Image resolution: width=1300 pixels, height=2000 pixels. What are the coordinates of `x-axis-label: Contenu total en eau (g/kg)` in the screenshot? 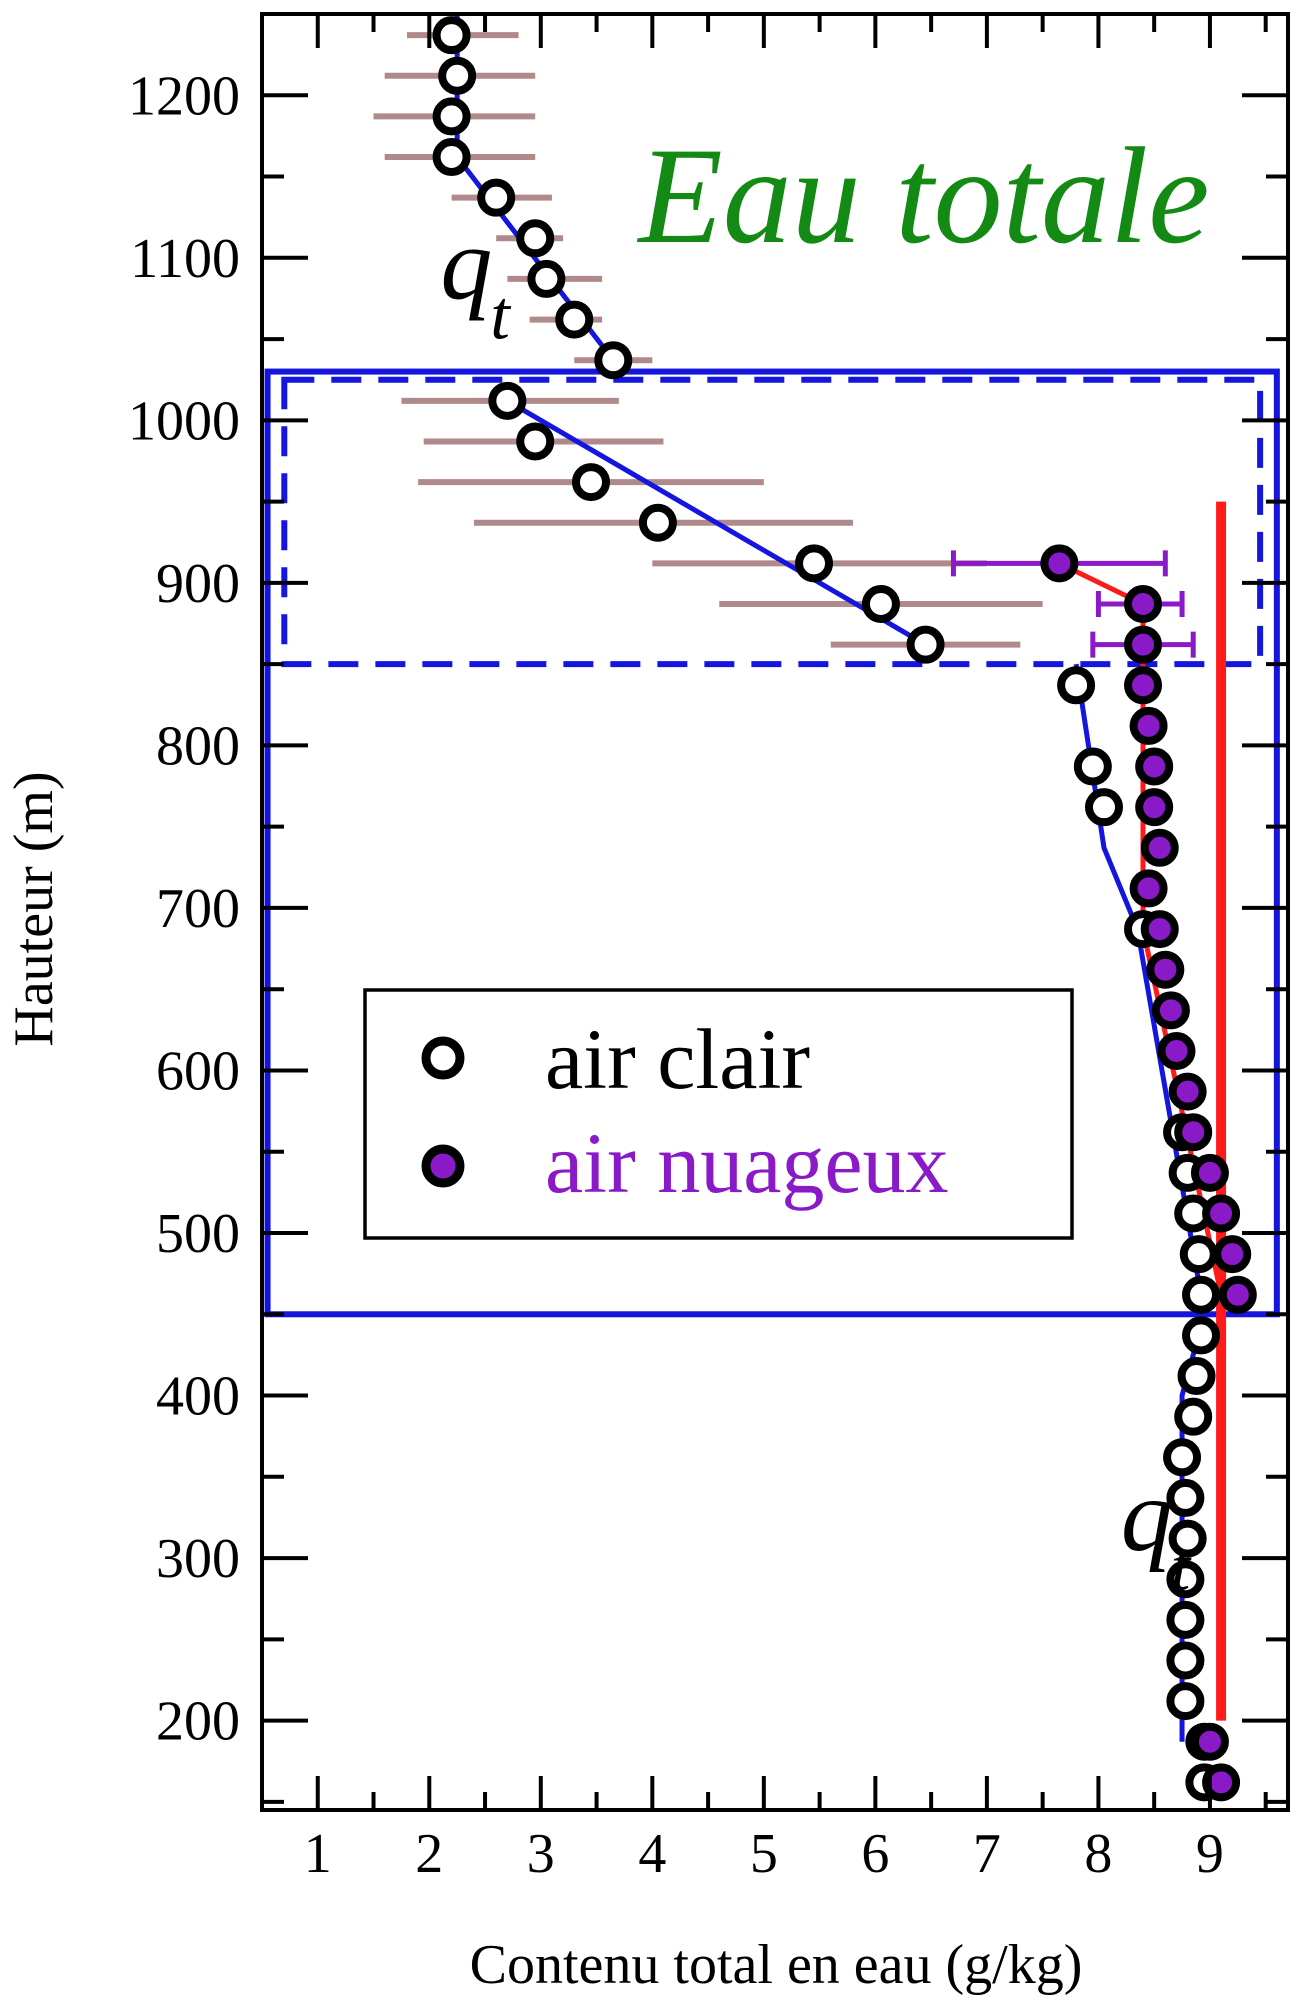 It's located at (776, 1965).